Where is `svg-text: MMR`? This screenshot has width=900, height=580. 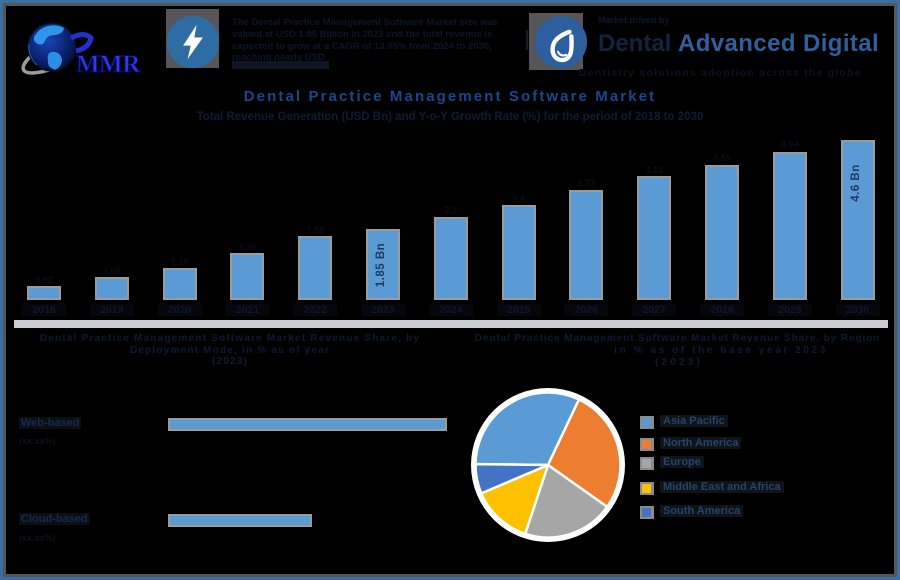
svg-text: MMR is located at coordinates (108, 64).